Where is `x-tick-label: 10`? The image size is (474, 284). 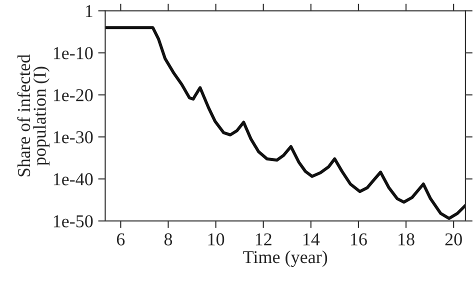
x-tick-label: 10 is located at coordinates (216, 239).